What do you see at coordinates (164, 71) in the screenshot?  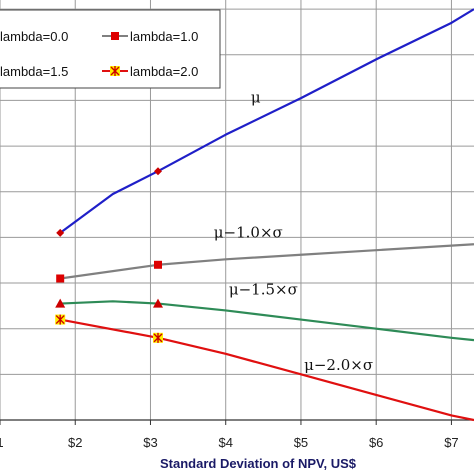 I see `legend-label-3: lambda=2.0` at bounding box center [164, 71].